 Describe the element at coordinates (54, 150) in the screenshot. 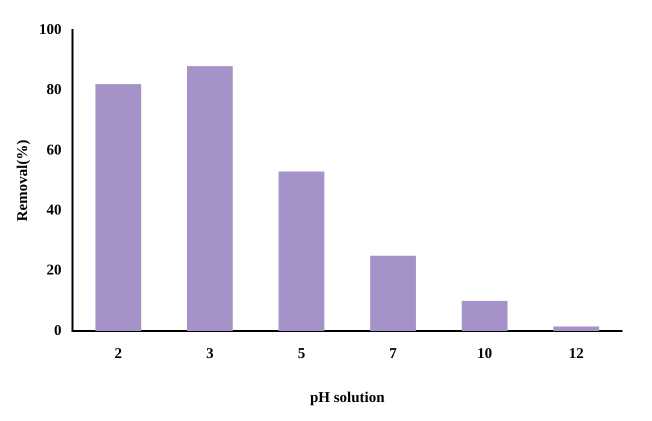

I see `y-tick-label: 60` at that location.